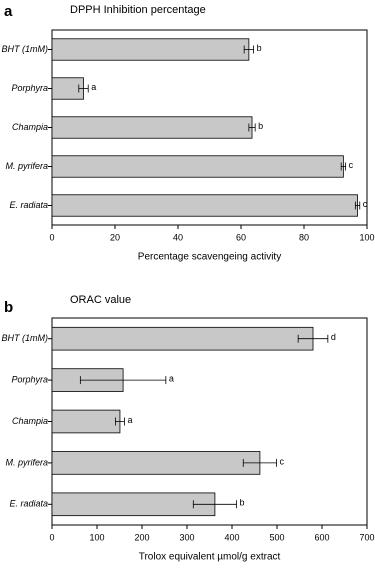  What do you see at coordinates (141, 537) in the screenshot?
I see `x-tick-label: 200` at bounding box center [141, 537].